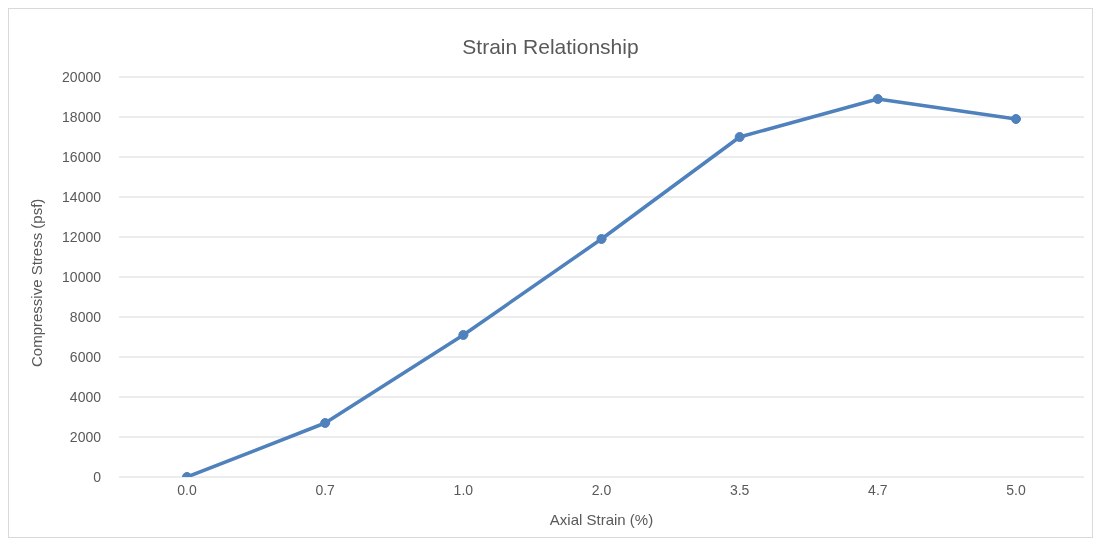 This screenshot has width=1095, height=542. What do you see at coordinates (97, 476) in the screenshot?
I see `y-tick-label: 0` at bounding box center [97, 476].